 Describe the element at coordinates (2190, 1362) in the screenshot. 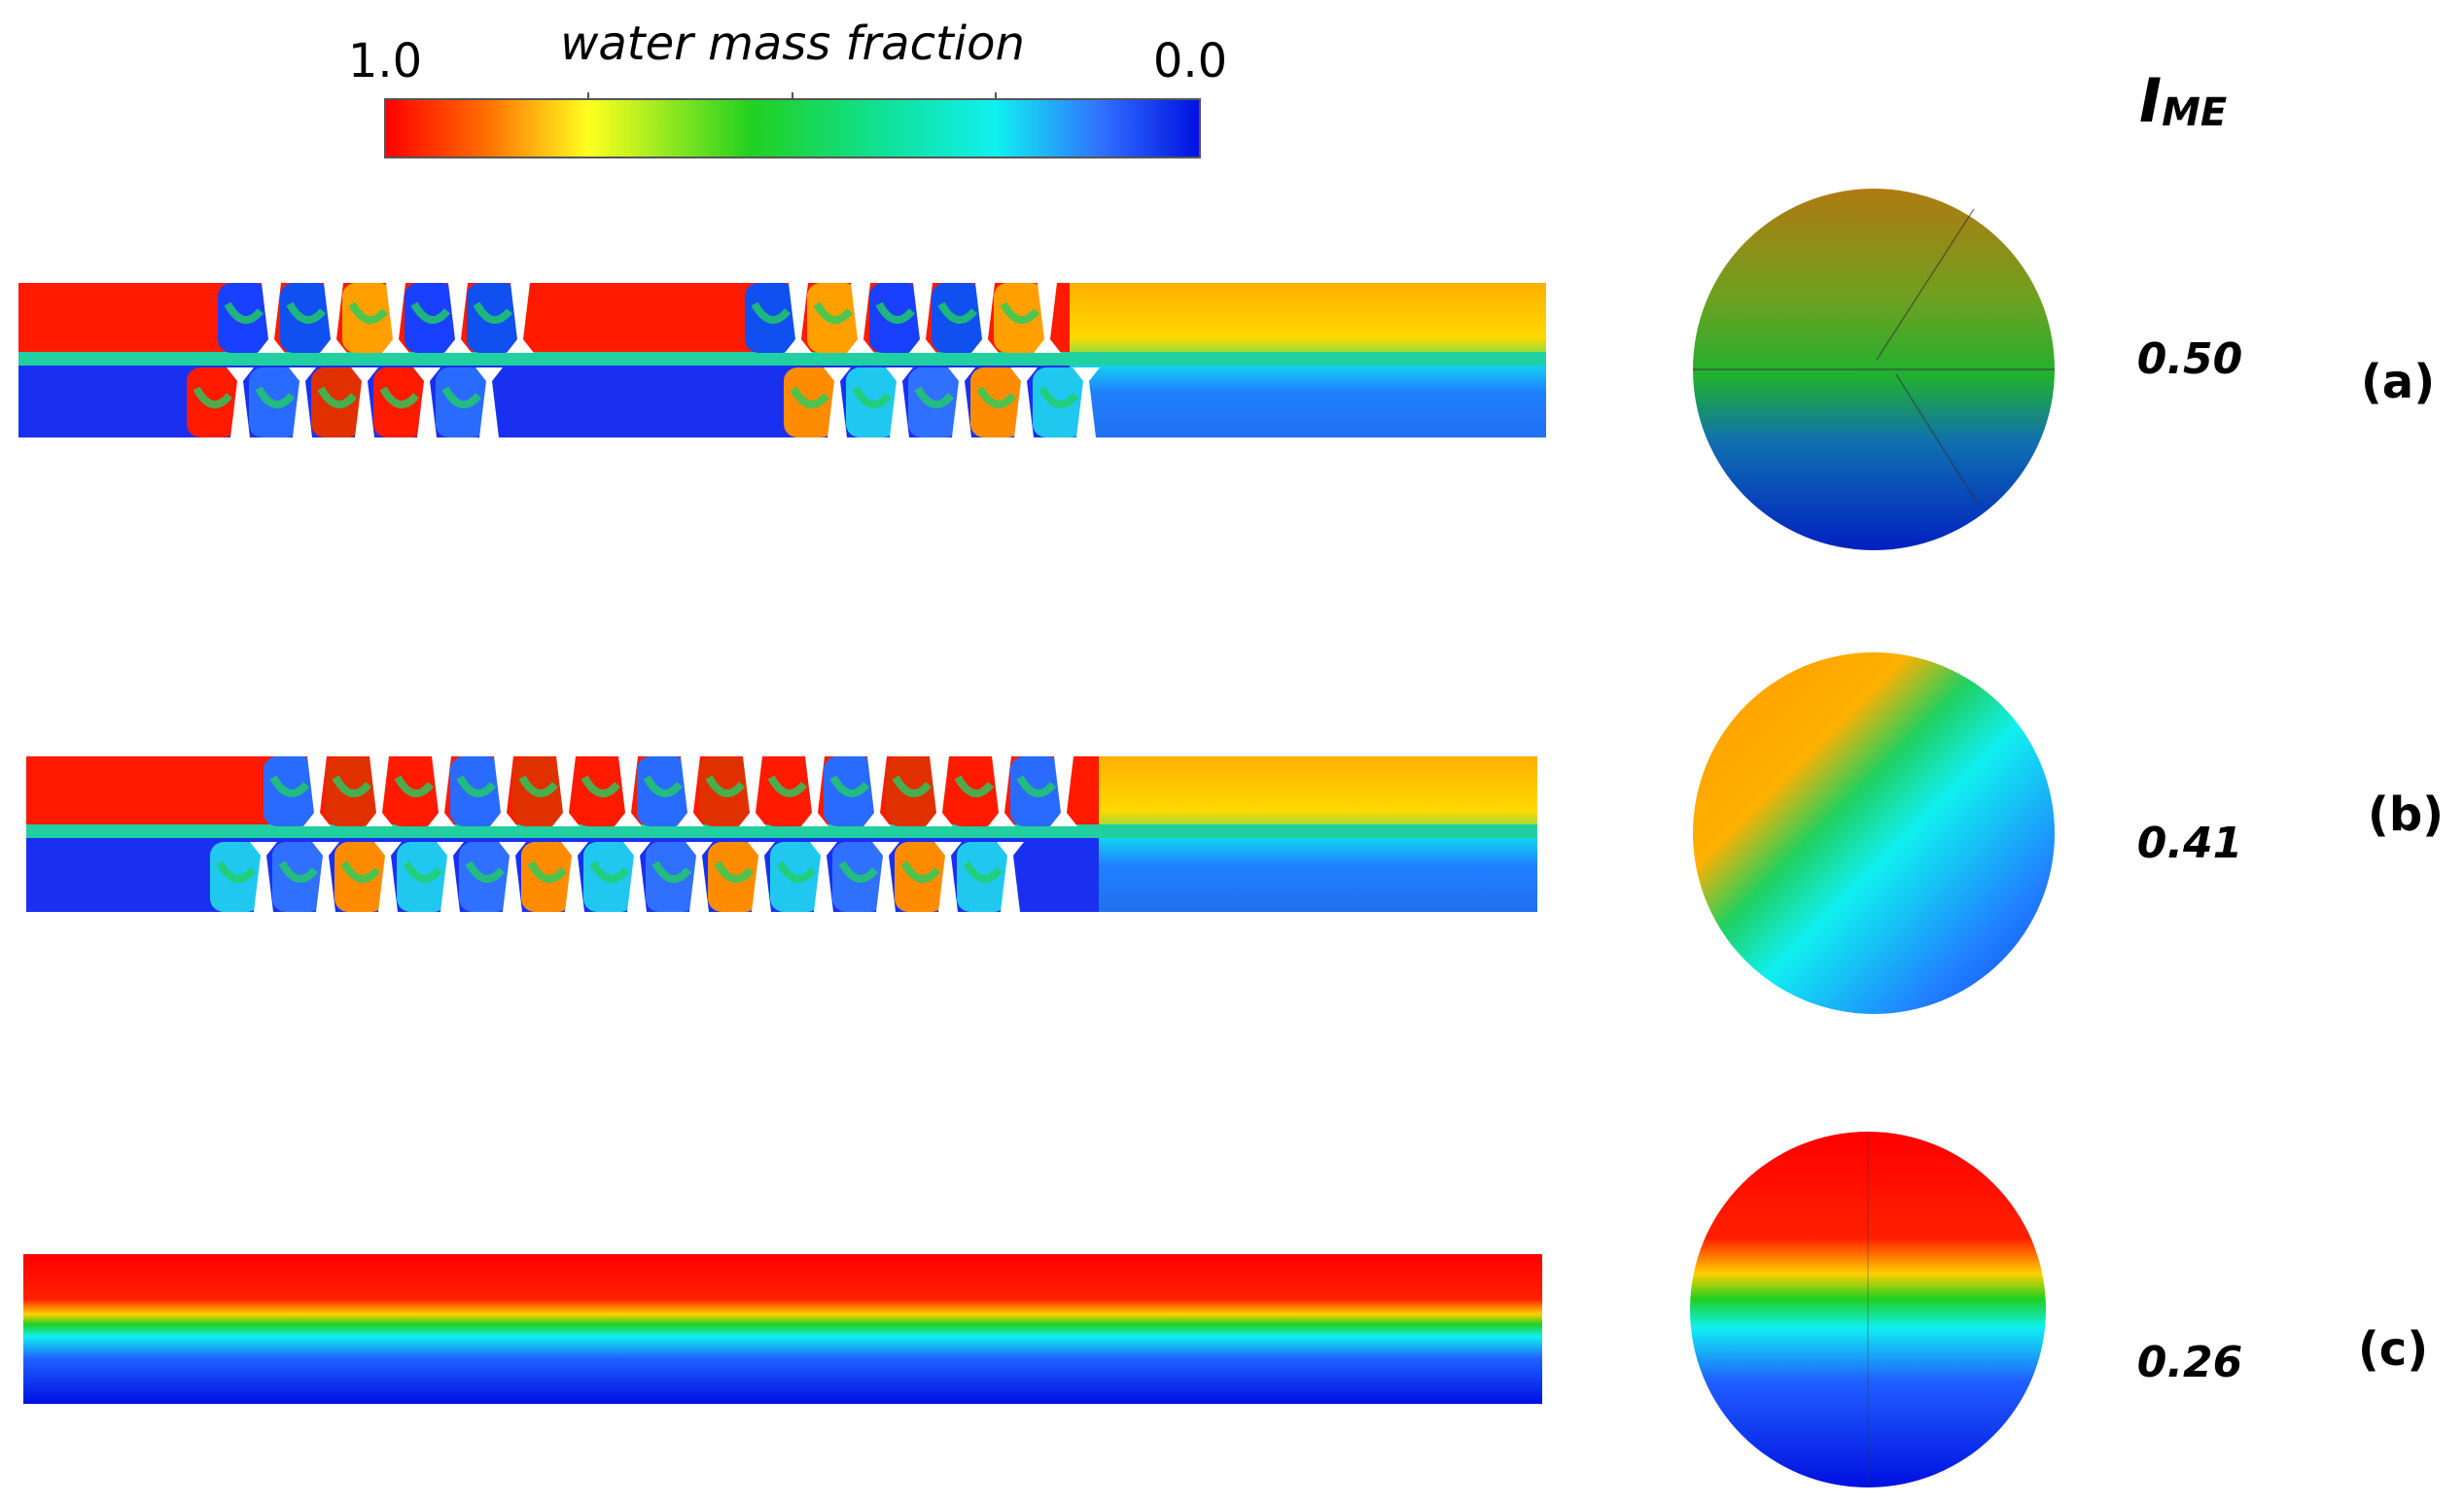

I see `panel-value: 0.26` at that location.